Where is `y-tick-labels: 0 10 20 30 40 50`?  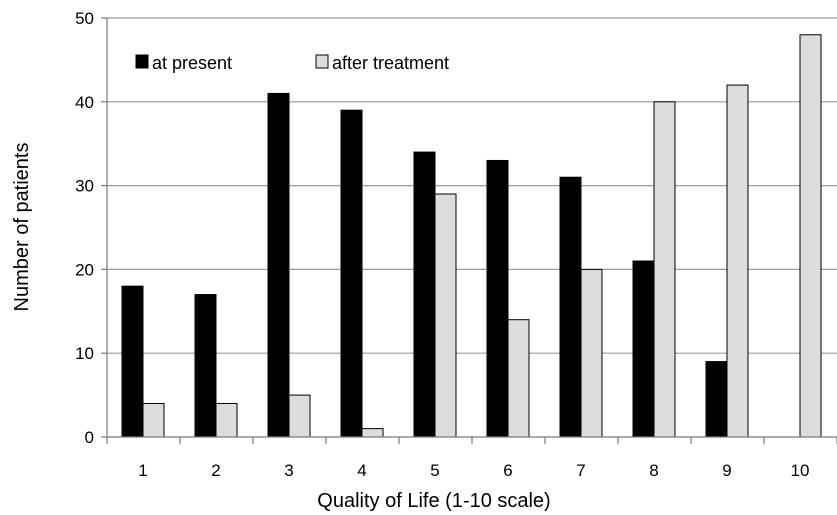
y-tick-labels: 0 10 20 30 40 50 is located at coordinates (84, 228).